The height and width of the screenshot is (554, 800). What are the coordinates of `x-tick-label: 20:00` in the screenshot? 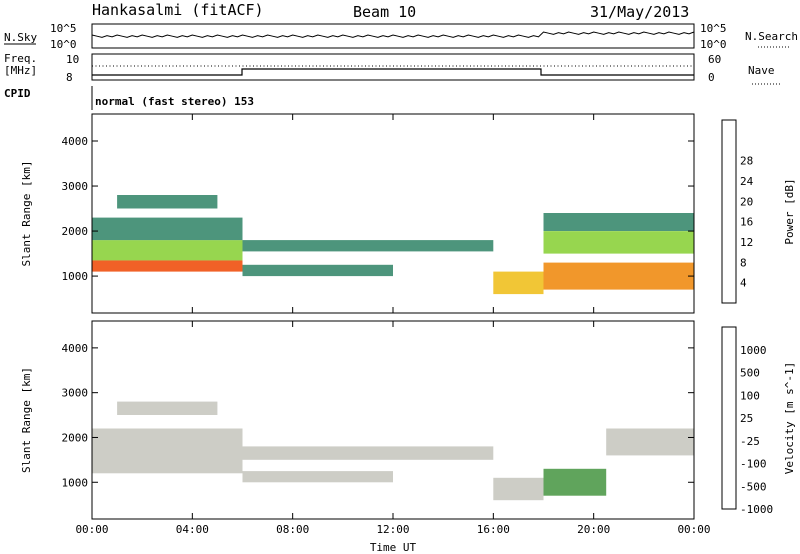 It's located at (593, 529).